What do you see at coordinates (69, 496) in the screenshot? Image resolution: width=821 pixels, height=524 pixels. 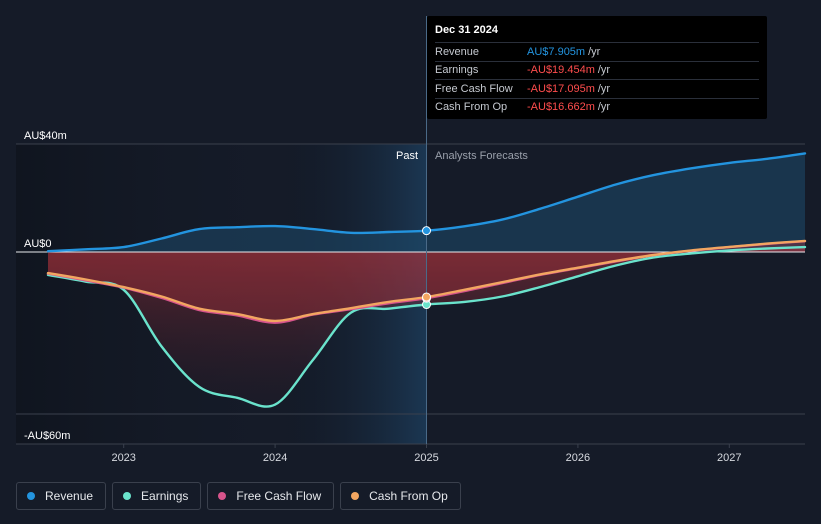 I see `legend-label: Revenue` at bounding box center [69, 496].